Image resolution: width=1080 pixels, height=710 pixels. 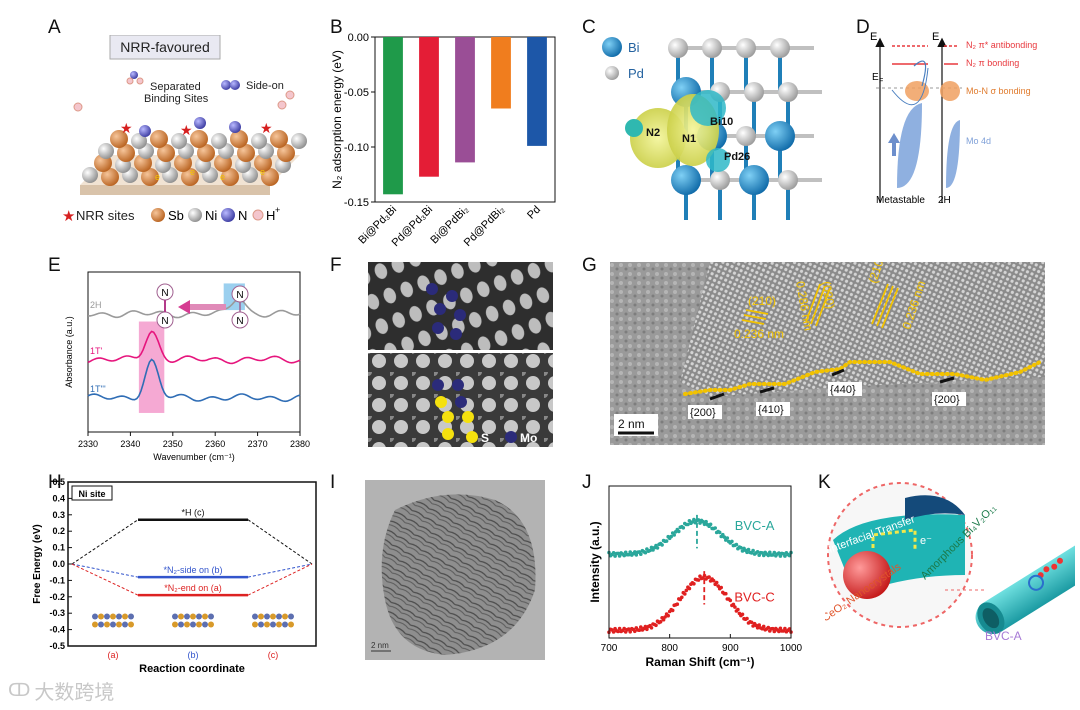 What do you see at coordinates (265, 86) in the screenshot?
I see `callout-sideon: Side-on` at bounding box center [265, 86].